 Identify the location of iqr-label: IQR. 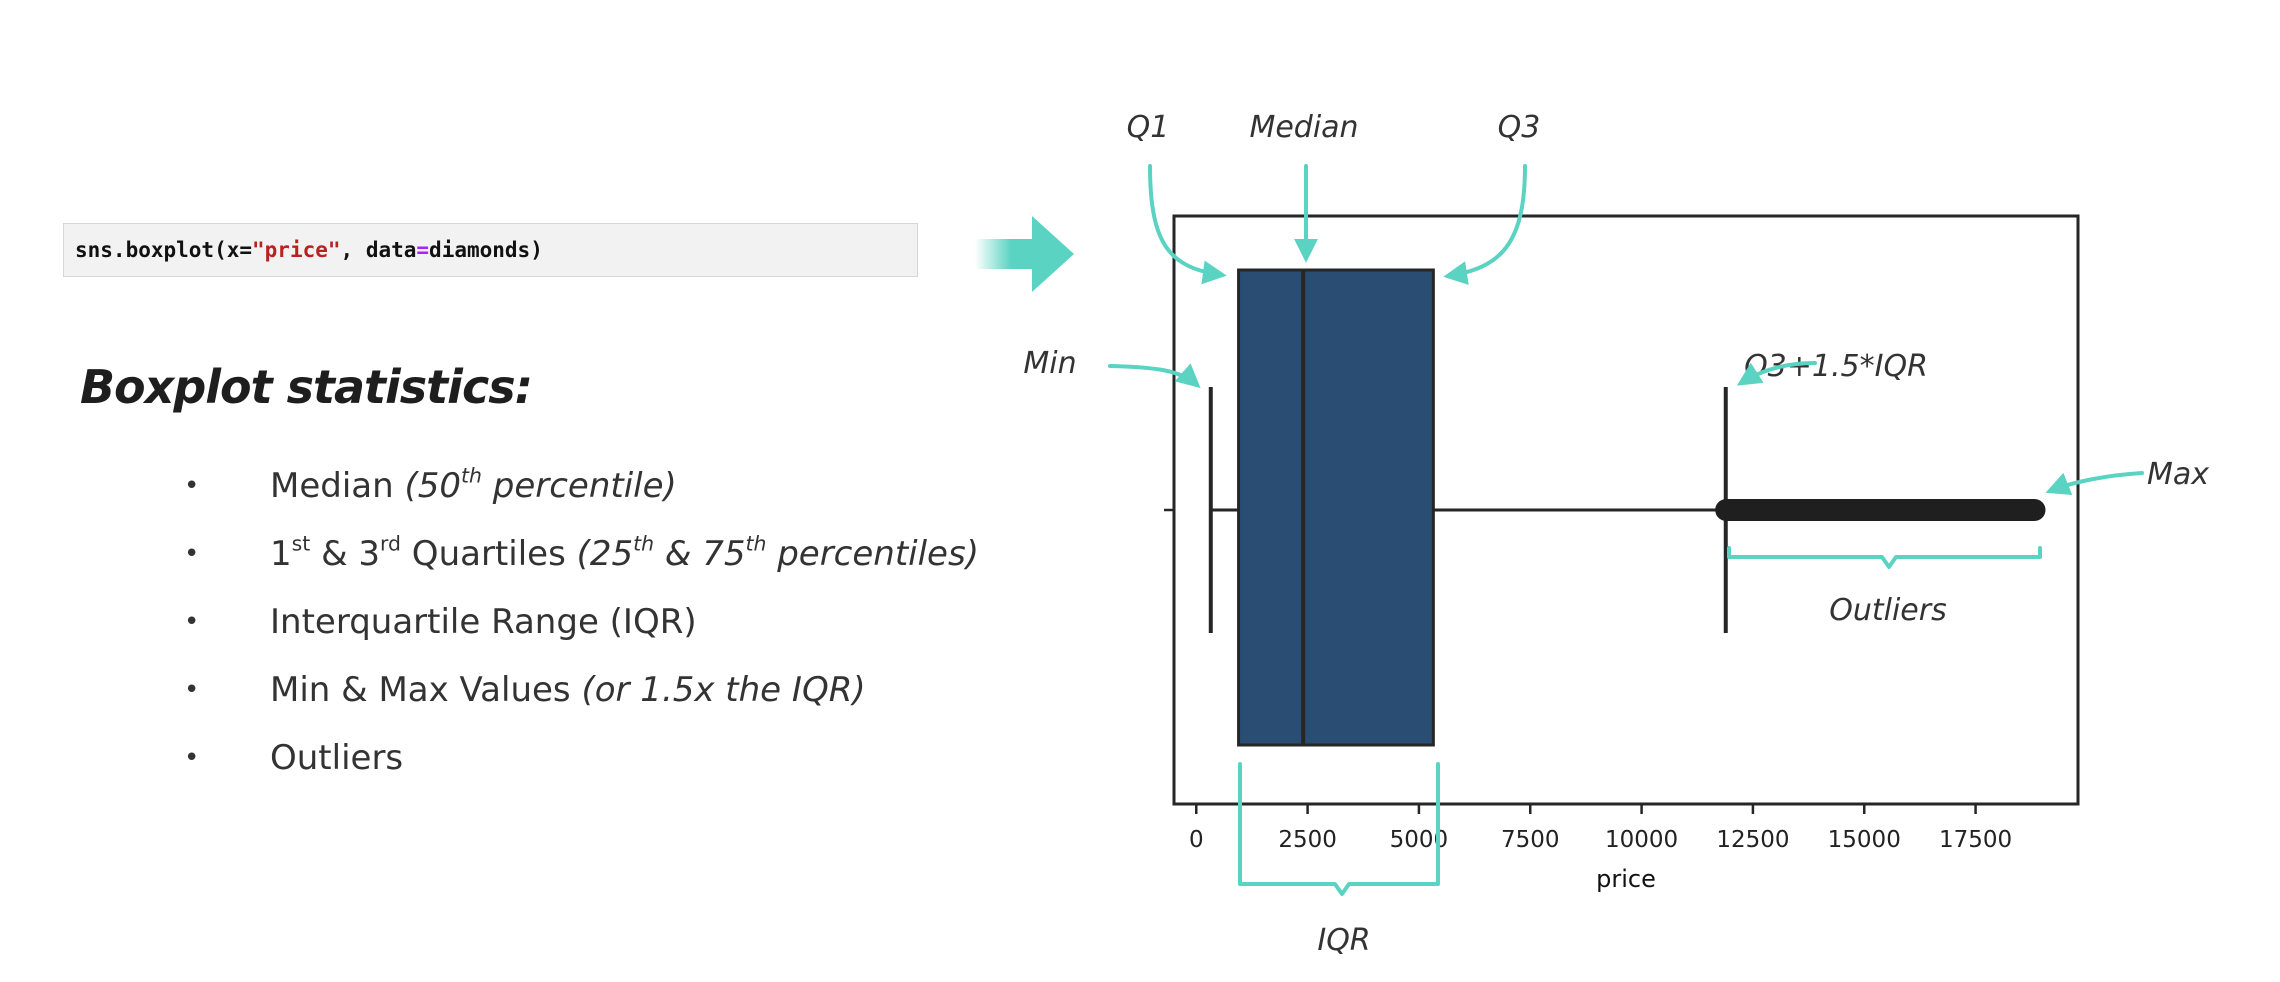
(1343, 940).